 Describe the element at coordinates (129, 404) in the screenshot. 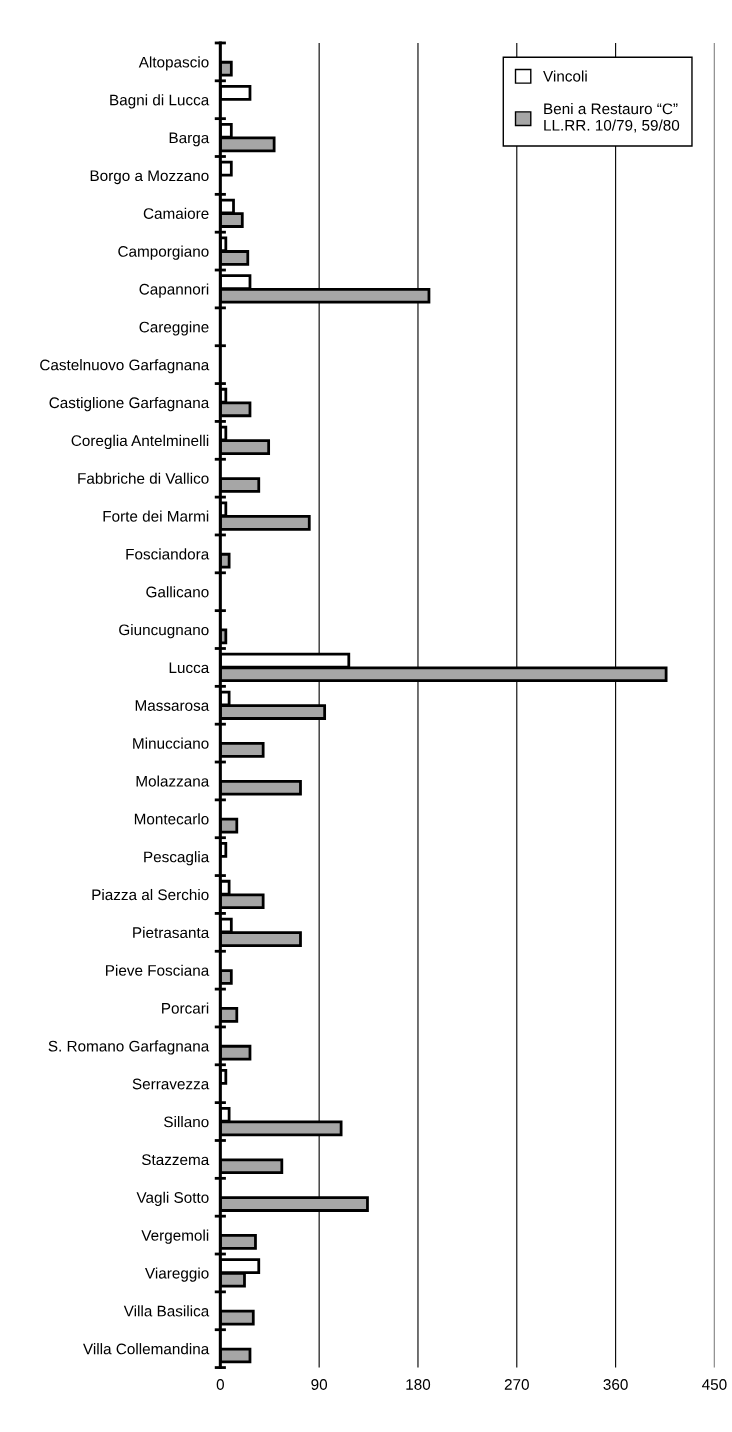

I see `y-tick-label: Castiglione Garfagnana` at that location.